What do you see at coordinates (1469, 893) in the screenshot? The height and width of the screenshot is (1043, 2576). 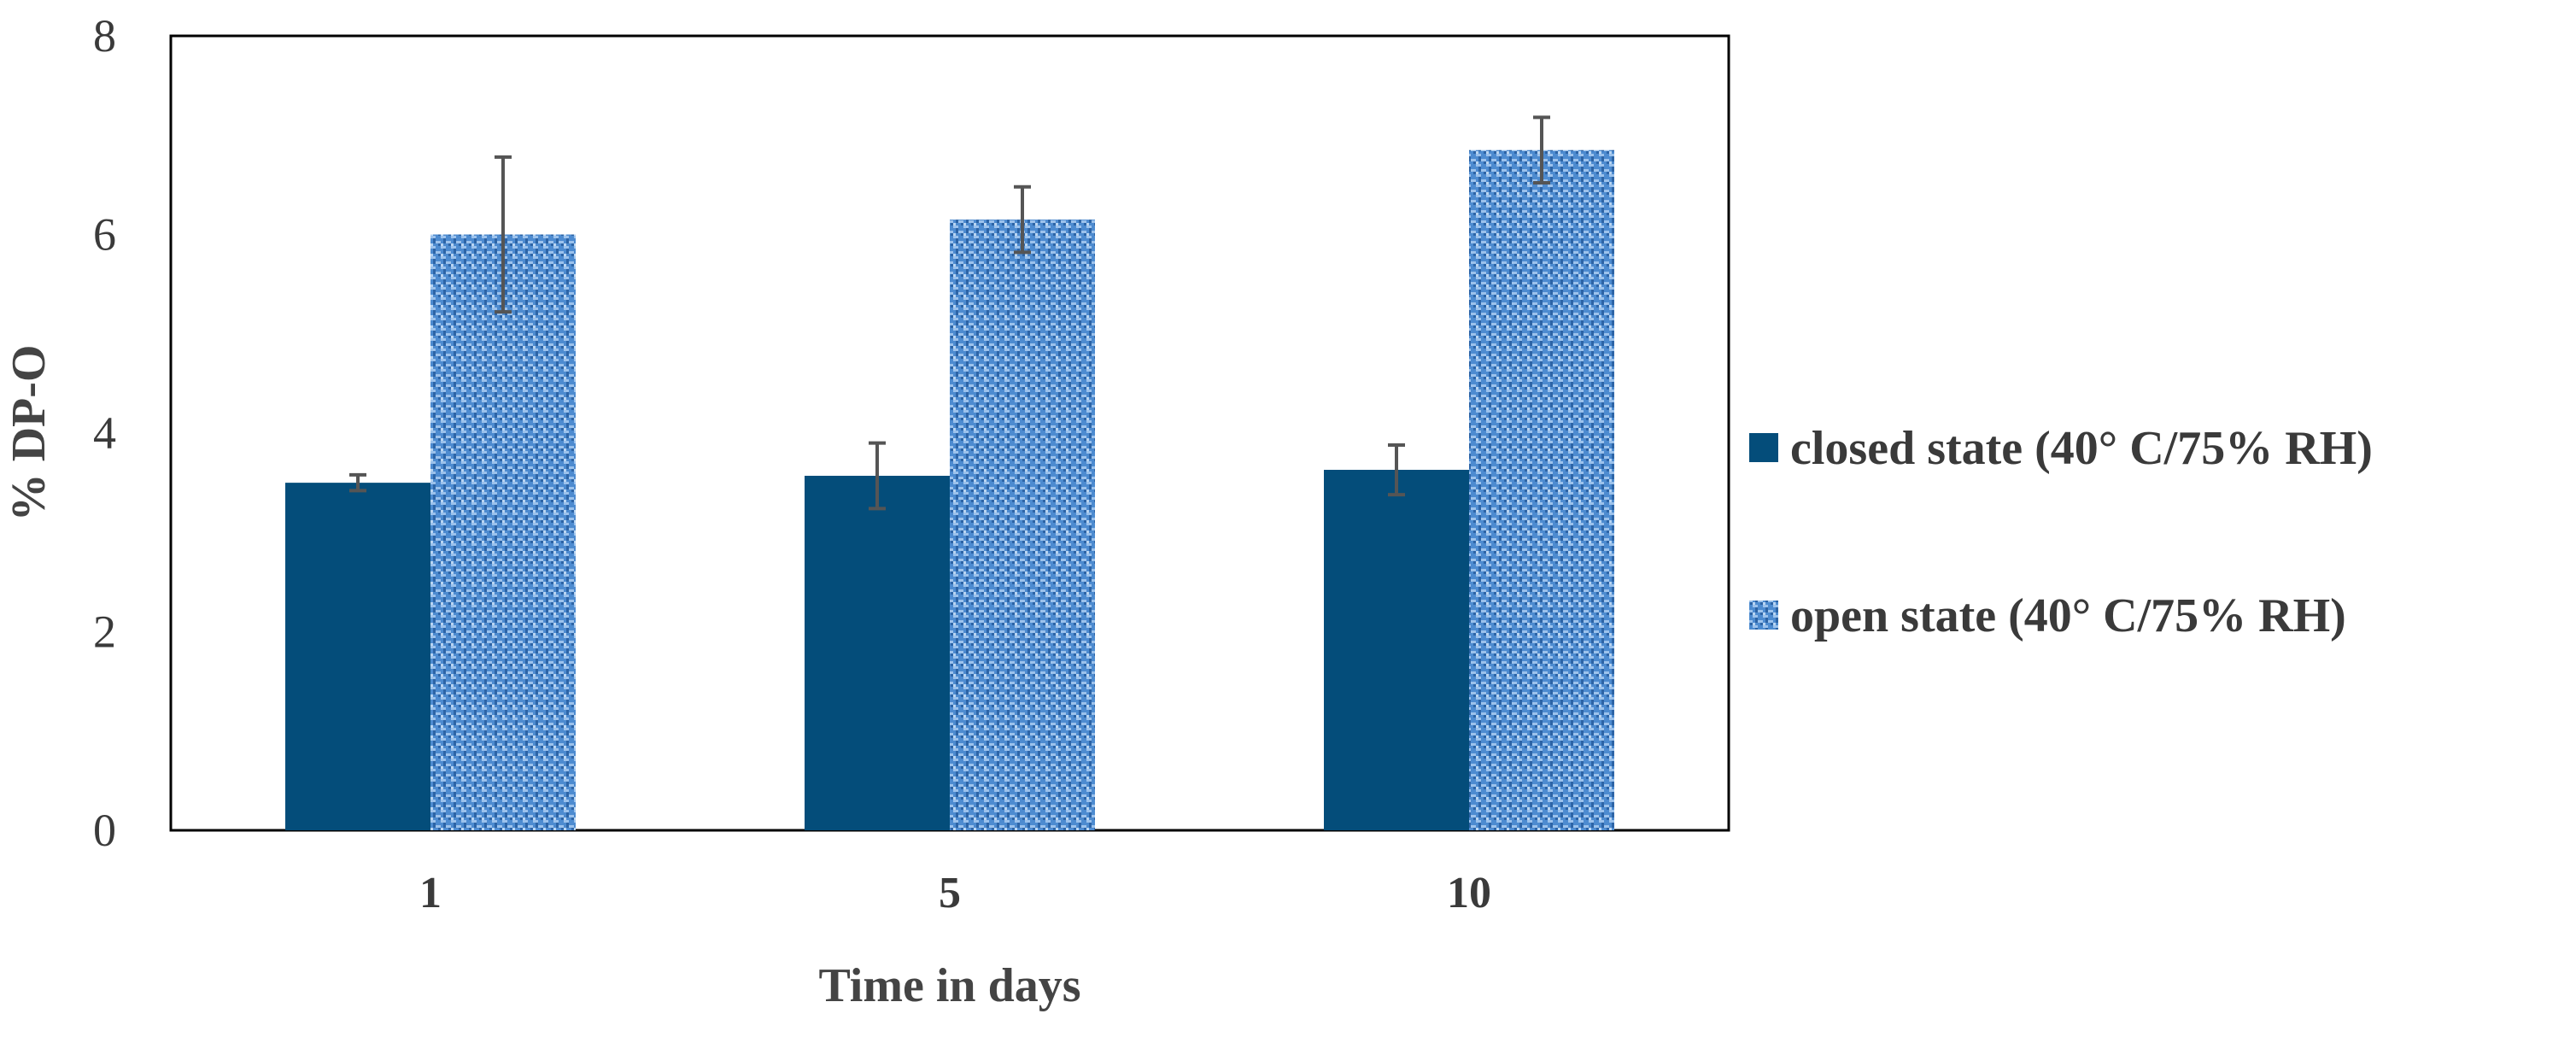 I see `x-tick-label: 10` at bounding box center [1469, 893].